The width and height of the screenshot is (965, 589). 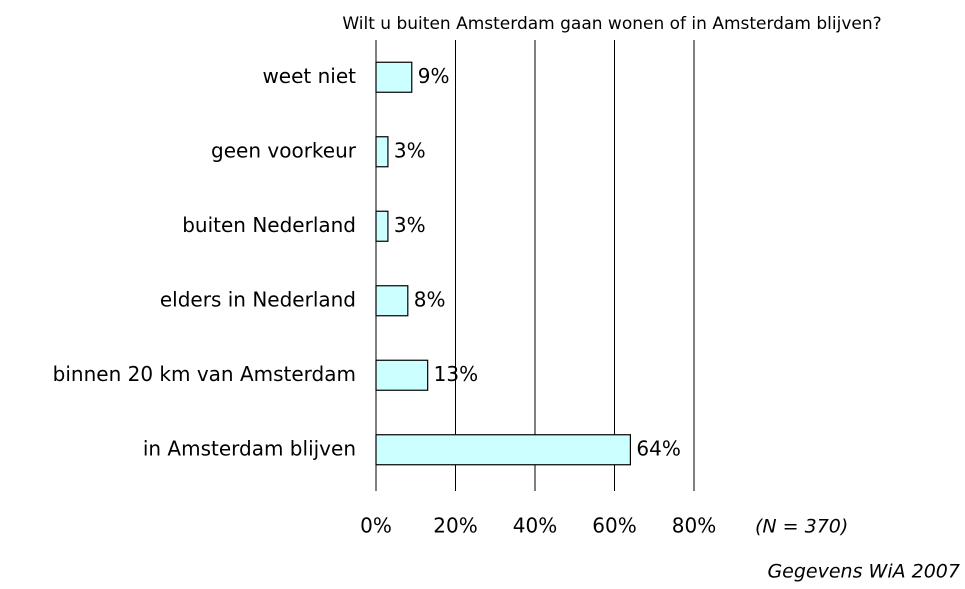 What do you see at coordinates (204, 374) in the screenshot?
I see `y-tick-label: binnen 20 km van Amsterdam` at bounding box center [204, 374].